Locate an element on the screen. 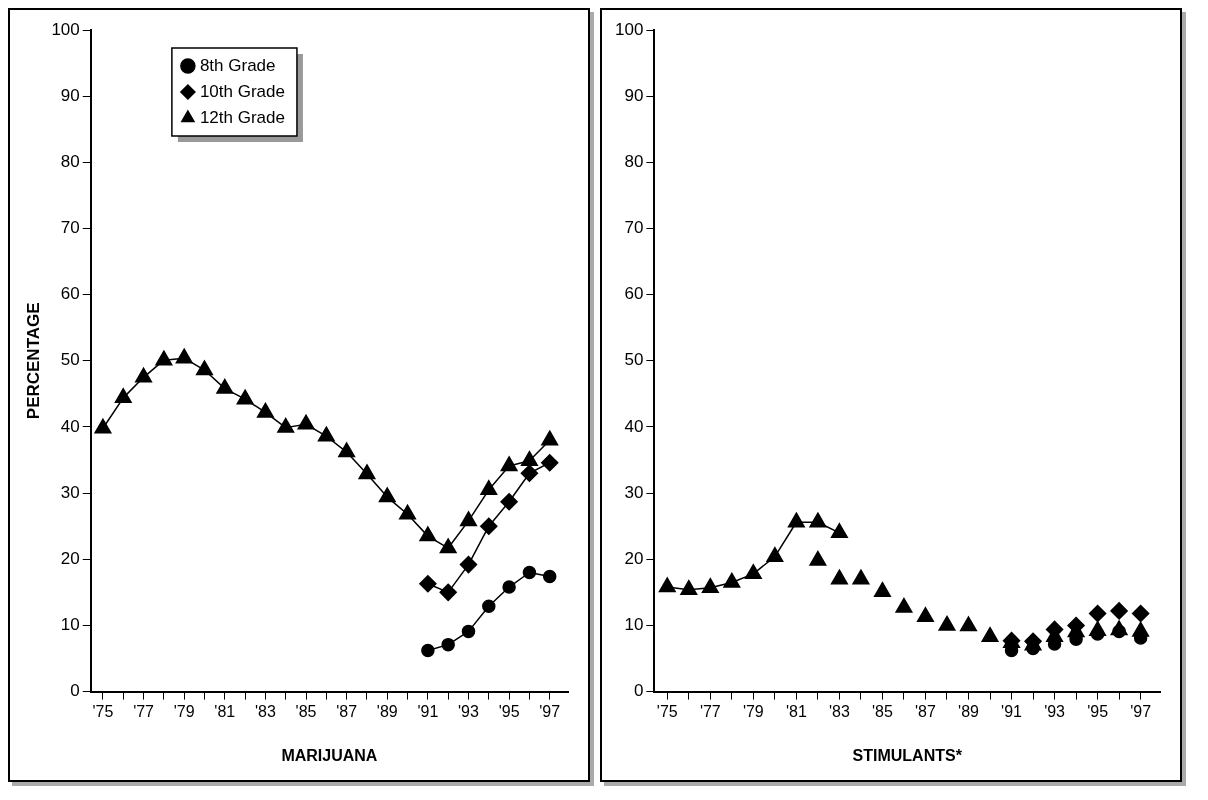  legend-label: 8th Grade is located at coordinates (237, 65).